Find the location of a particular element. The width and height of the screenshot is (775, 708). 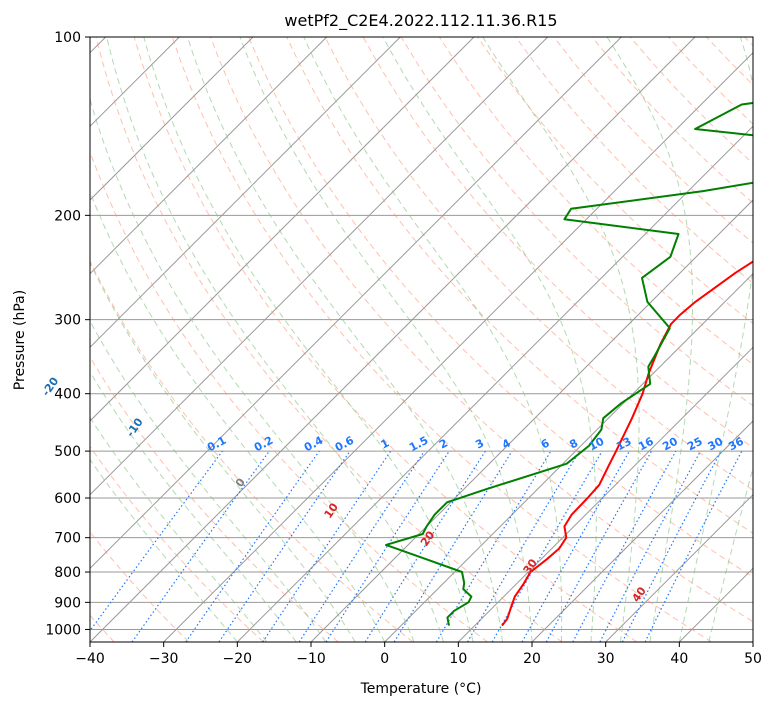

y-tick-label-1: 900 is located at coordinates (67, 603).